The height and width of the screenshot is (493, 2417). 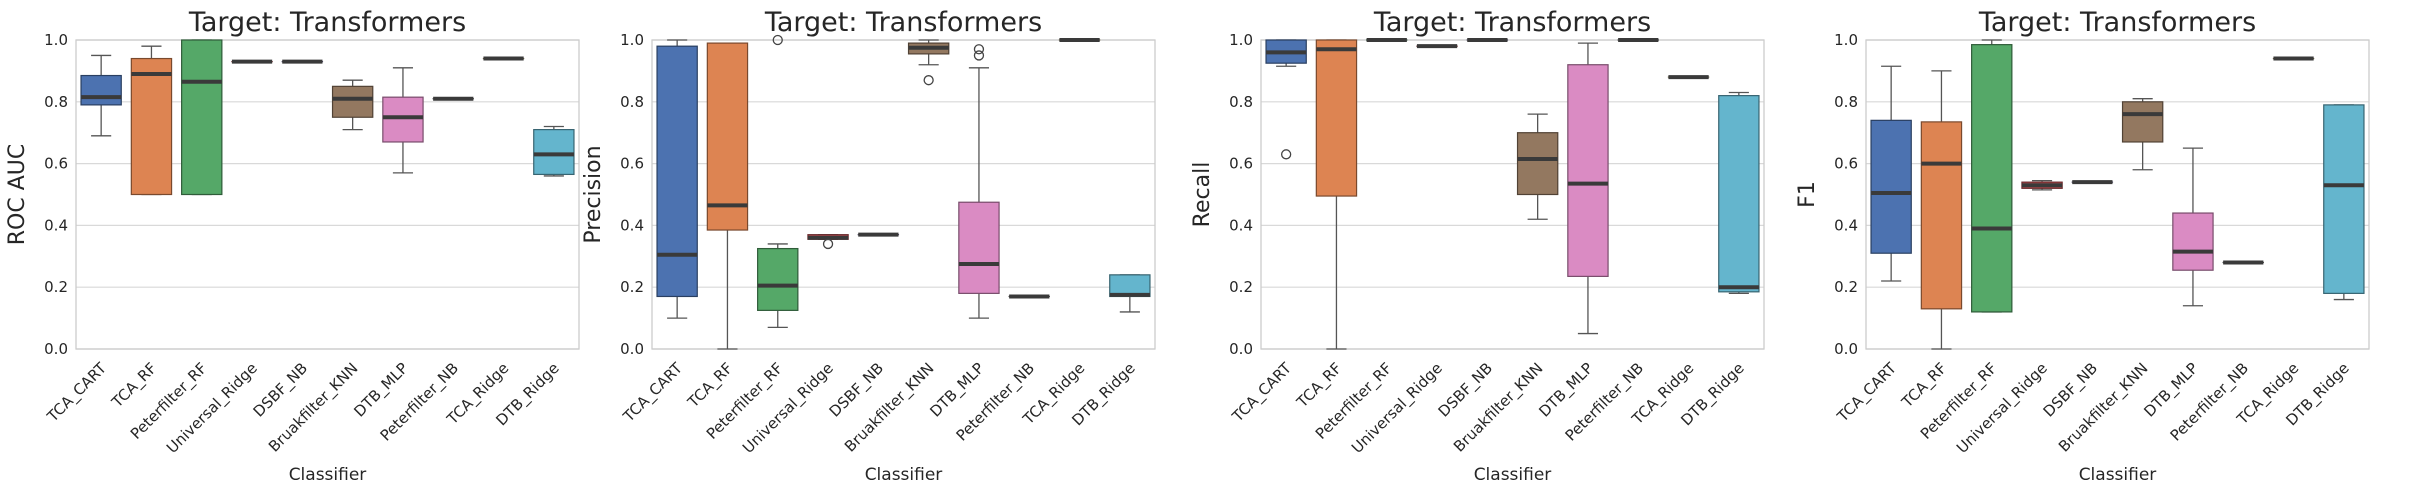 I want to click on y-axis-label: Recall, so click(x=1202, y=195).